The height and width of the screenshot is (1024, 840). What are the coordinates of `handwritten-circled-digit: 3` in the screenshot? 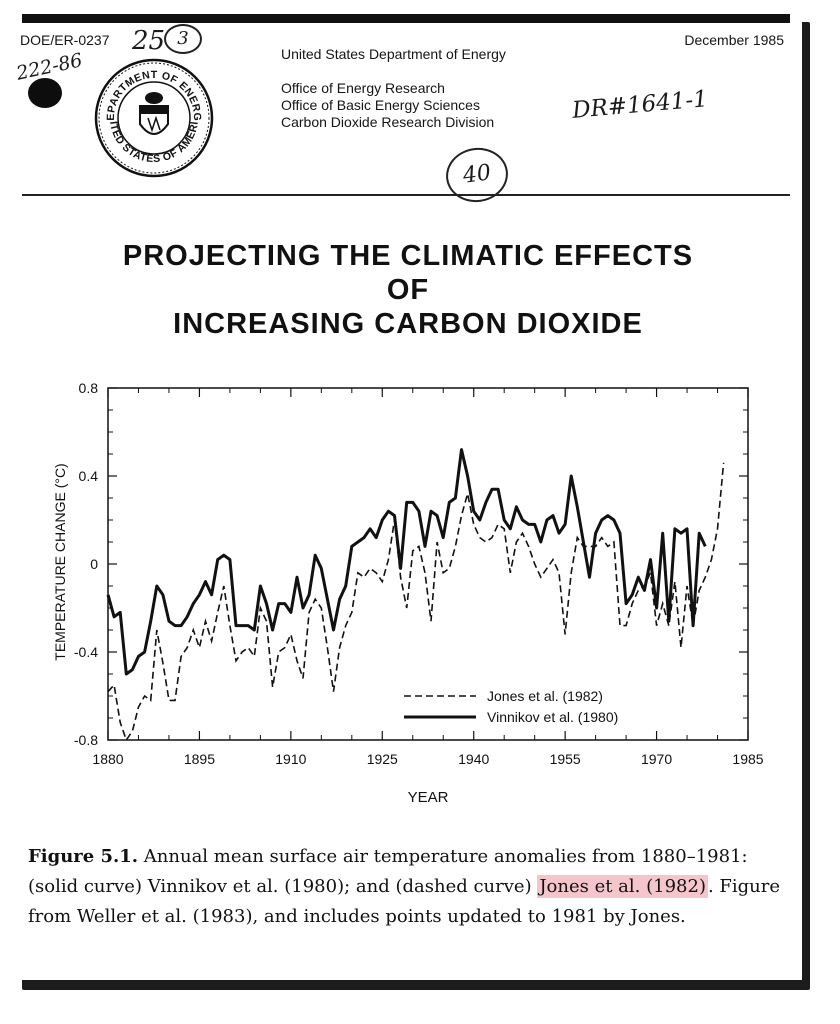 It's located at (183, 39).